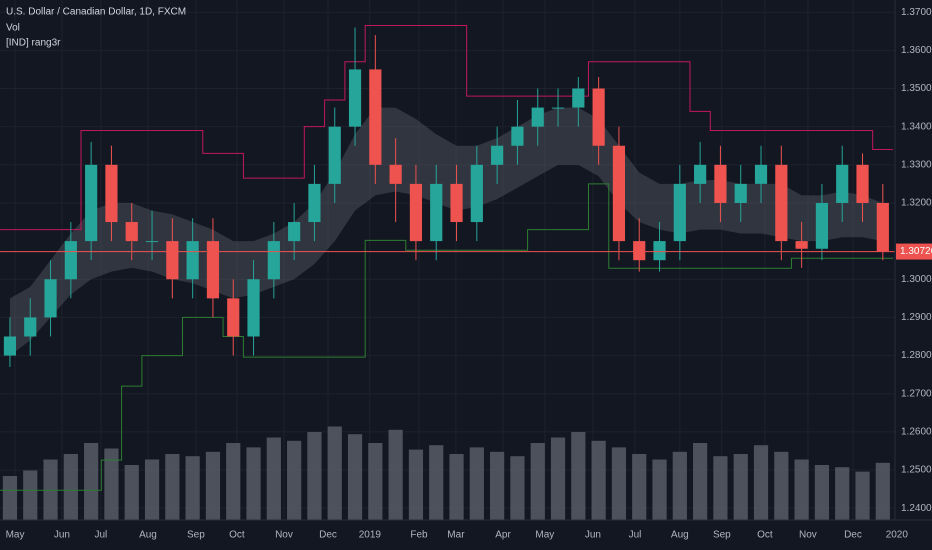  I want to click on y-tick-label: 1.34000, so click(916, 126).